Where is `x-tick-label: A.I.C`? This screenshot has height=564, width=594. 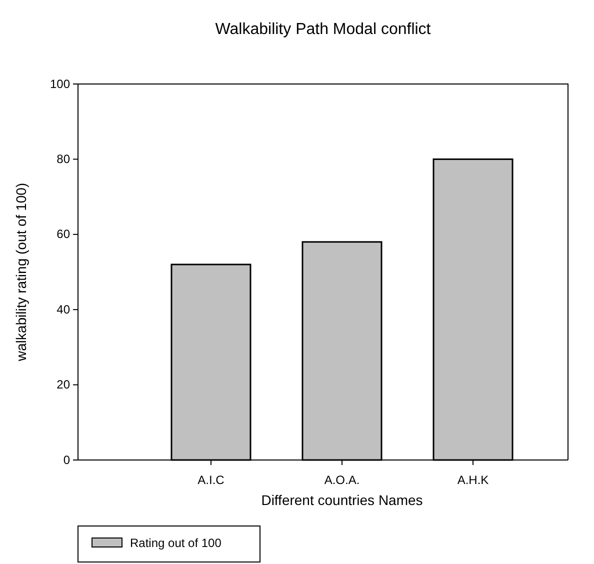
x-tick-label: A.I.C is located at coordinates (211, 480).